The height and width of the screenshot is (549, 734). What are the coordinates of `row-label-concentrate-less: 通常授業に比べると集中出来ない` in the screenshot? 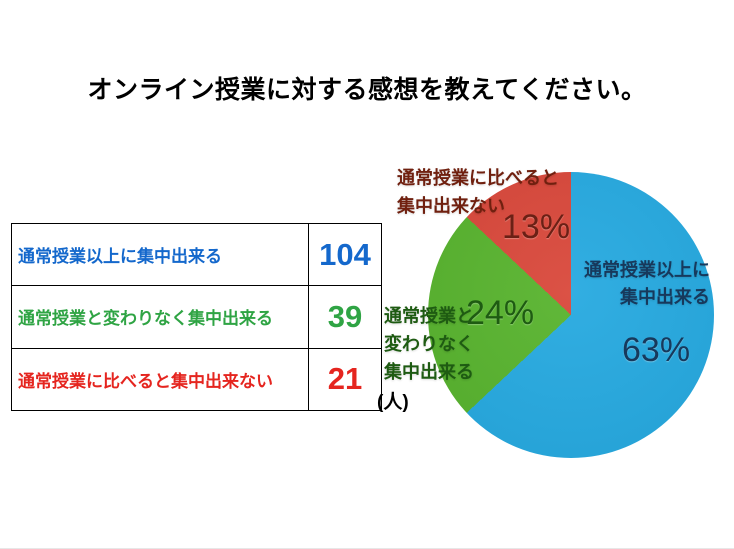 It's located at (160, 379).